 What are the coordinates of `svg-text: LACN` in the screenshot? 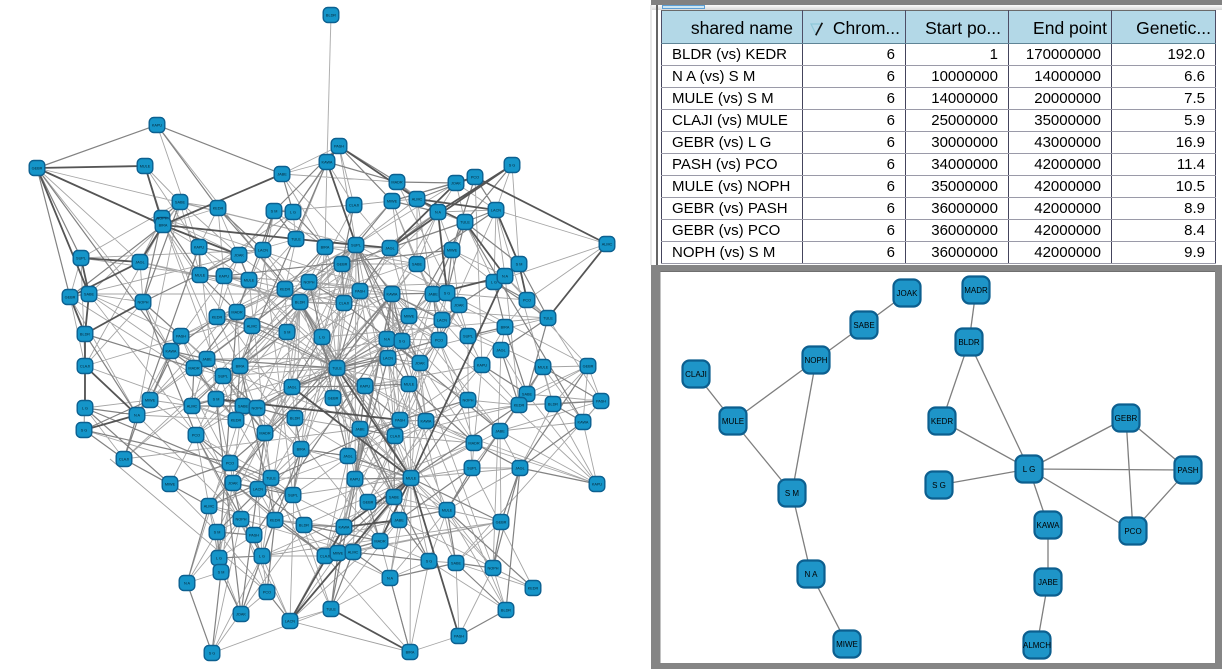 It's located at (258, 489).